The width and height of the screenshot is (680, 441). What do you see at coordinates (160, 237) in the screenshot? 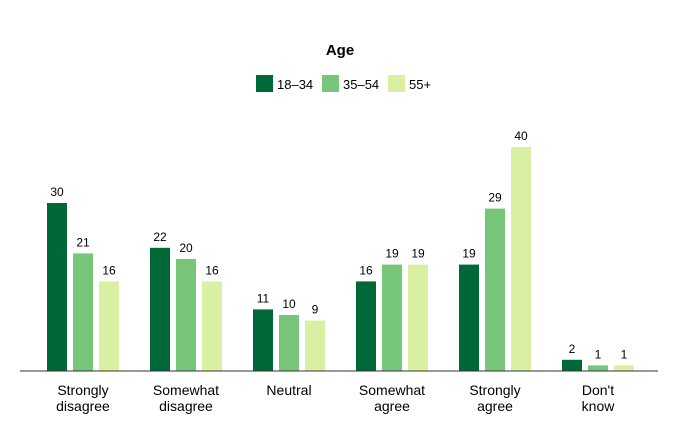
I see `value-label-2-1: 22` at bounding box center [160, 237].